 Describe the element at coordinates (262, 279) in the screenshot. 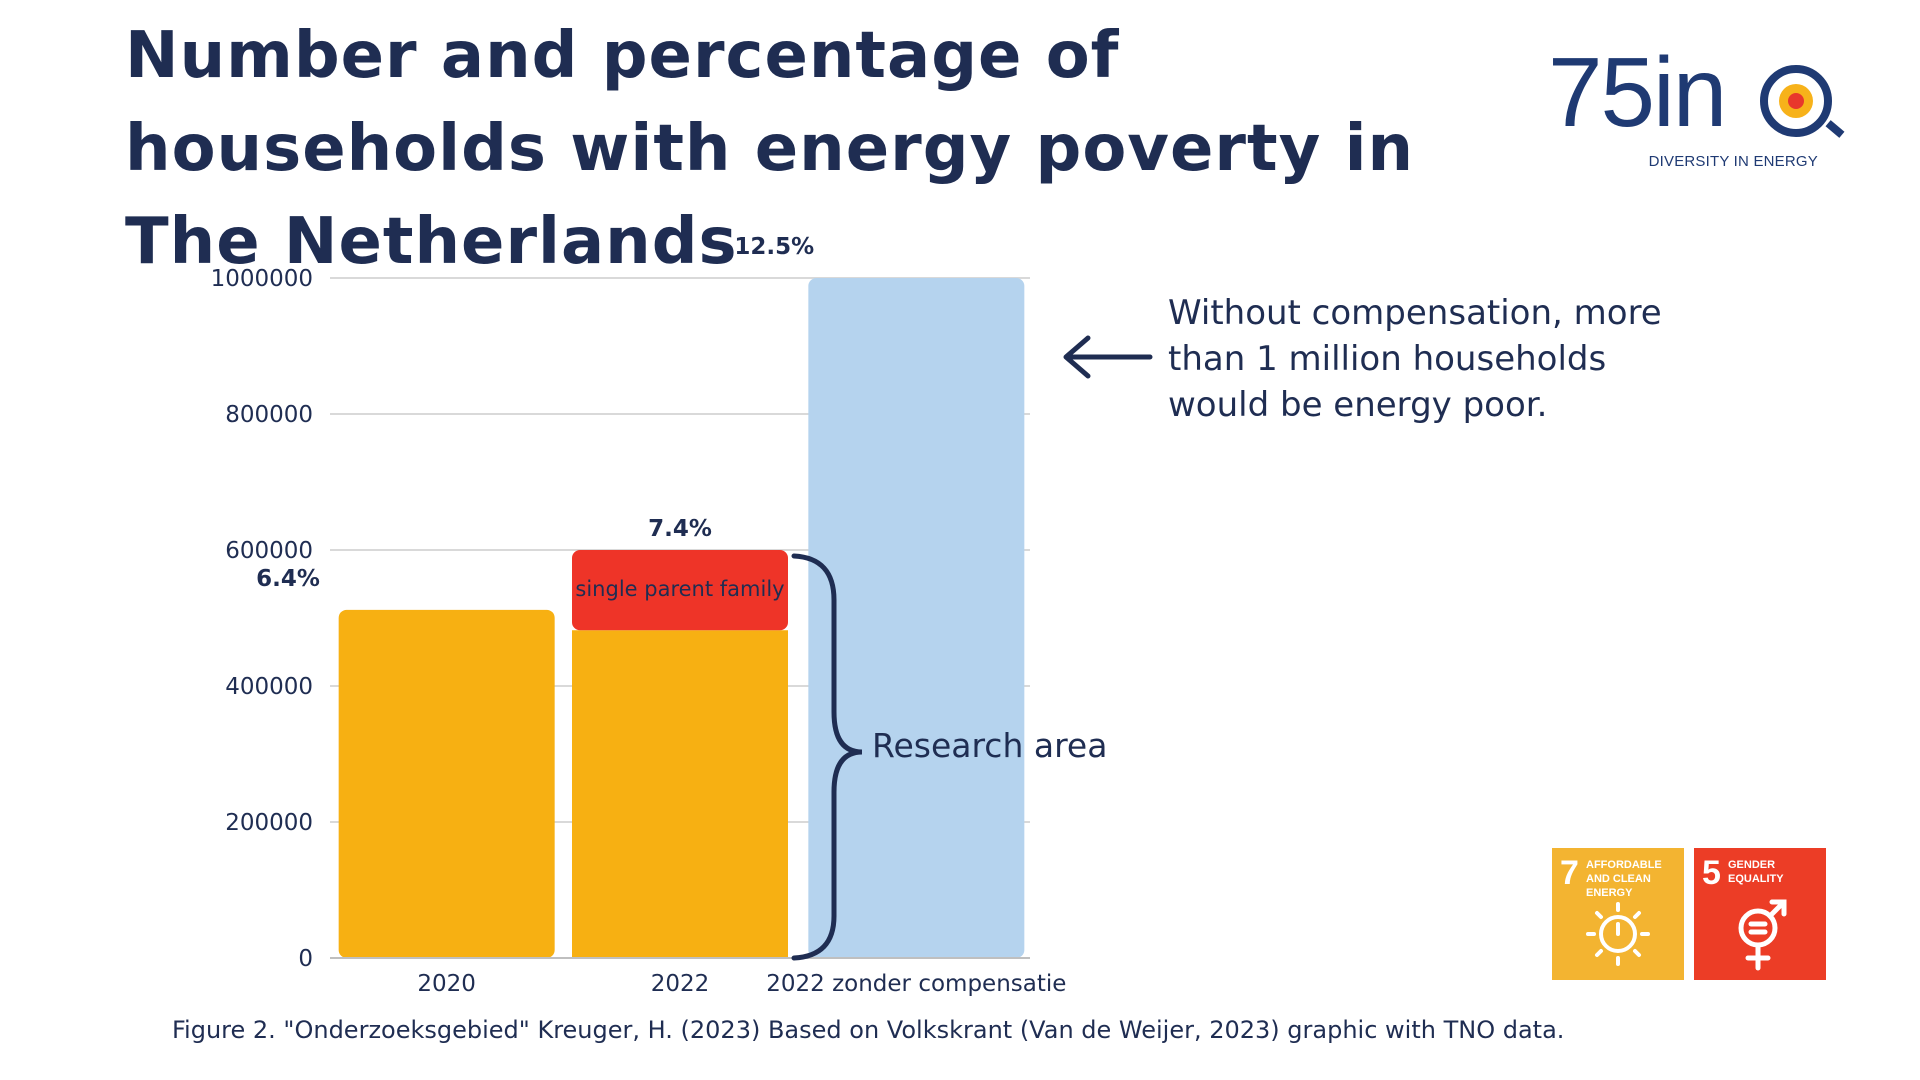

I see `y-tick-label: 1000000` at that location.